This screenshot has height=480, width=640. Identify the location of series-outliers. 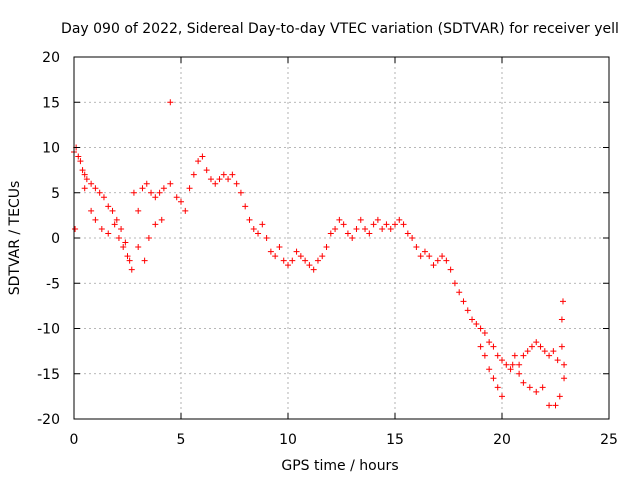
(123, 165).